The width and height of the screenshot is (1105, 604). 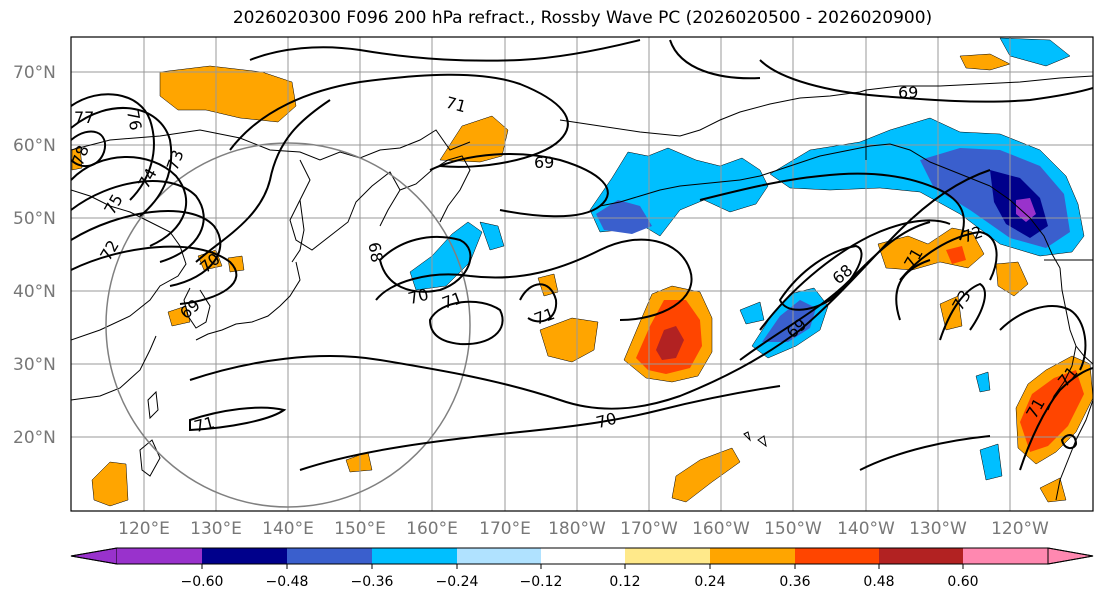 I want to click on contour-far-east, so click(x=913, y=290).